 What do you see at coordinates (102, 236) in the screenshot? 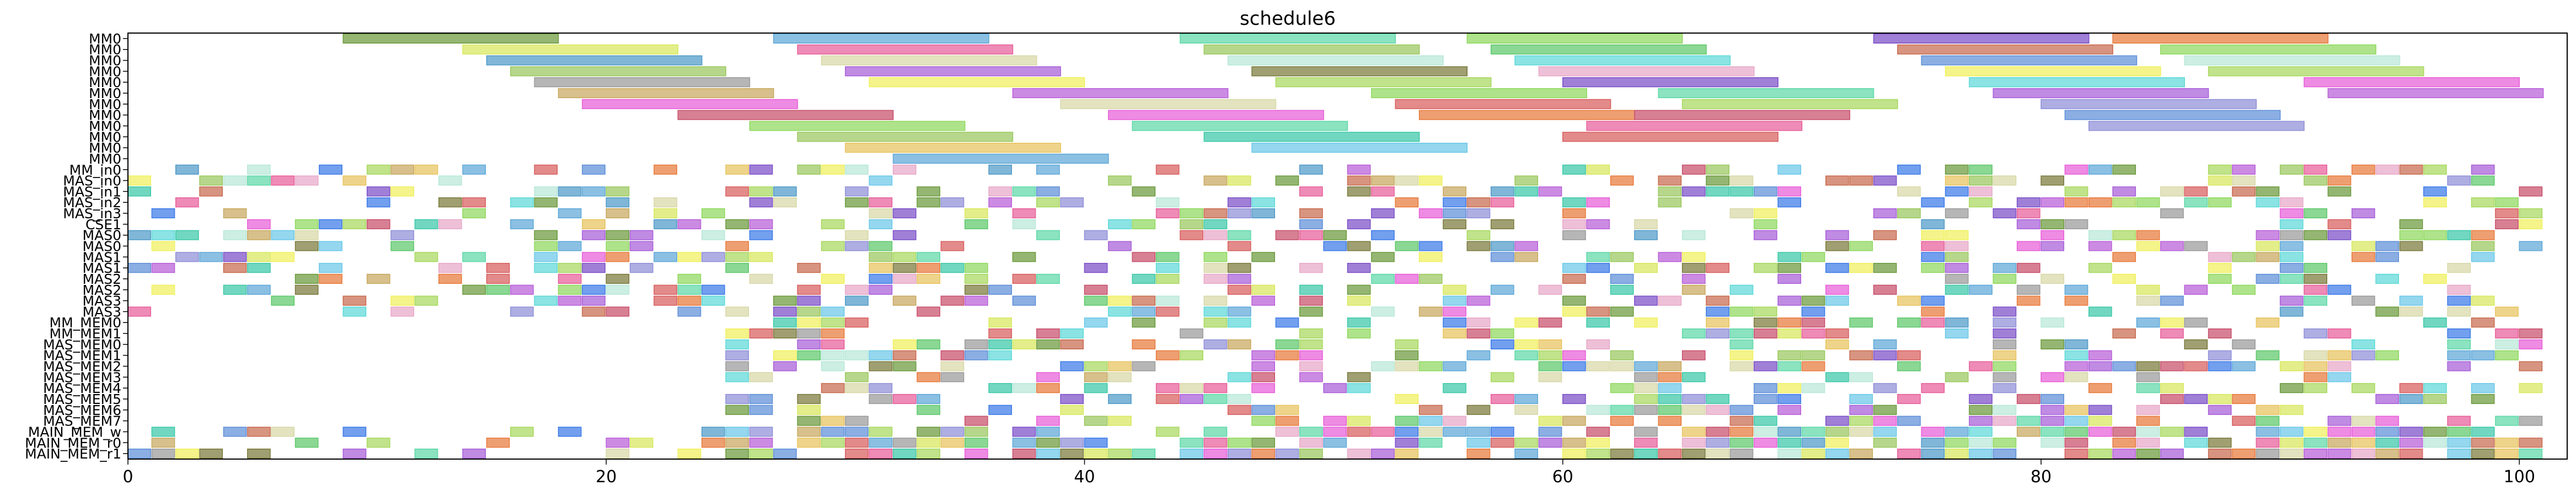
I see `y-tick-label: MAS0` at bounding box center [102, 236].